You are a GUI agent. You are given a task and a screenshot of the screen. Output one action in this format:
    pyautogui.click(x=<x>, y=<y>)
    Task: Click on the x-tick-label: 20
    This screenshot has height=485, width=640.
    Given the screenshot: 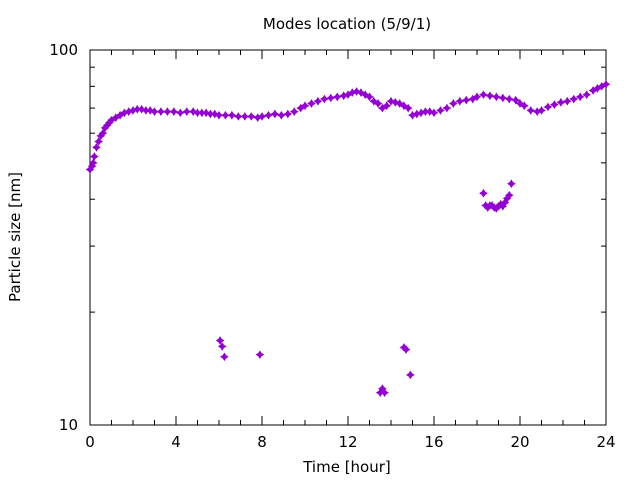 What is the action you would take?
    pyautogui.click(x=519, y=442)
    